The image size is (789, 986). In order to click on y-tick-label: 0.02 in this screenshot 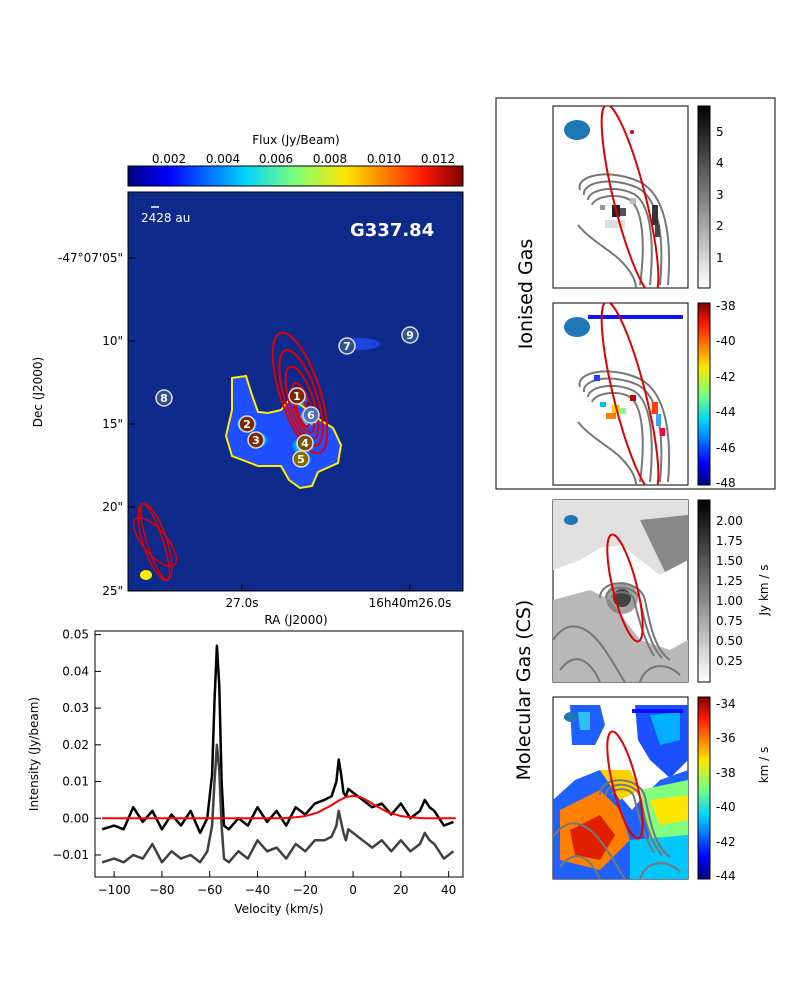, I will do `click(75, 745)`.